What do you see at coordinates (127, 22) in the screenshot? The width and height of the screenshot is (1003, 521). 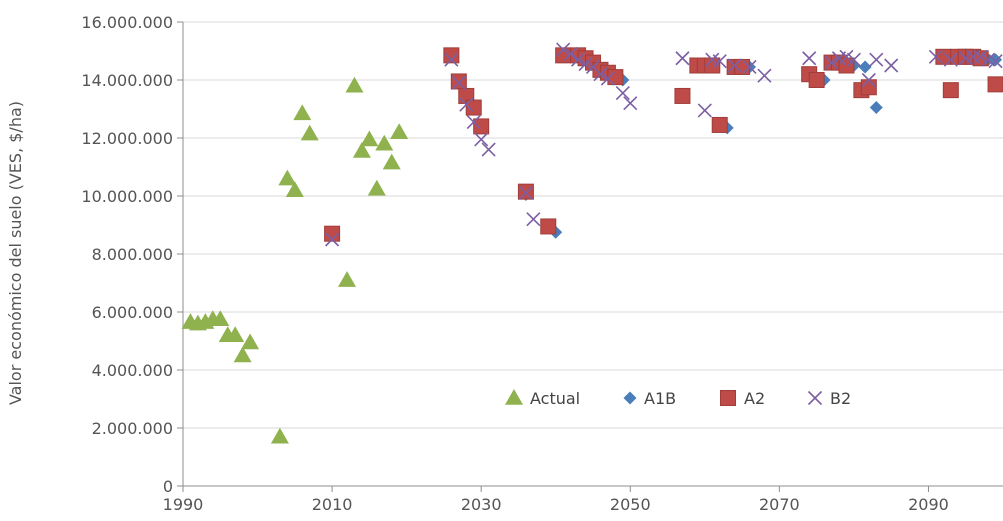 I see `y-tick-label: 16.000.000` at bounding box center [127, 22].